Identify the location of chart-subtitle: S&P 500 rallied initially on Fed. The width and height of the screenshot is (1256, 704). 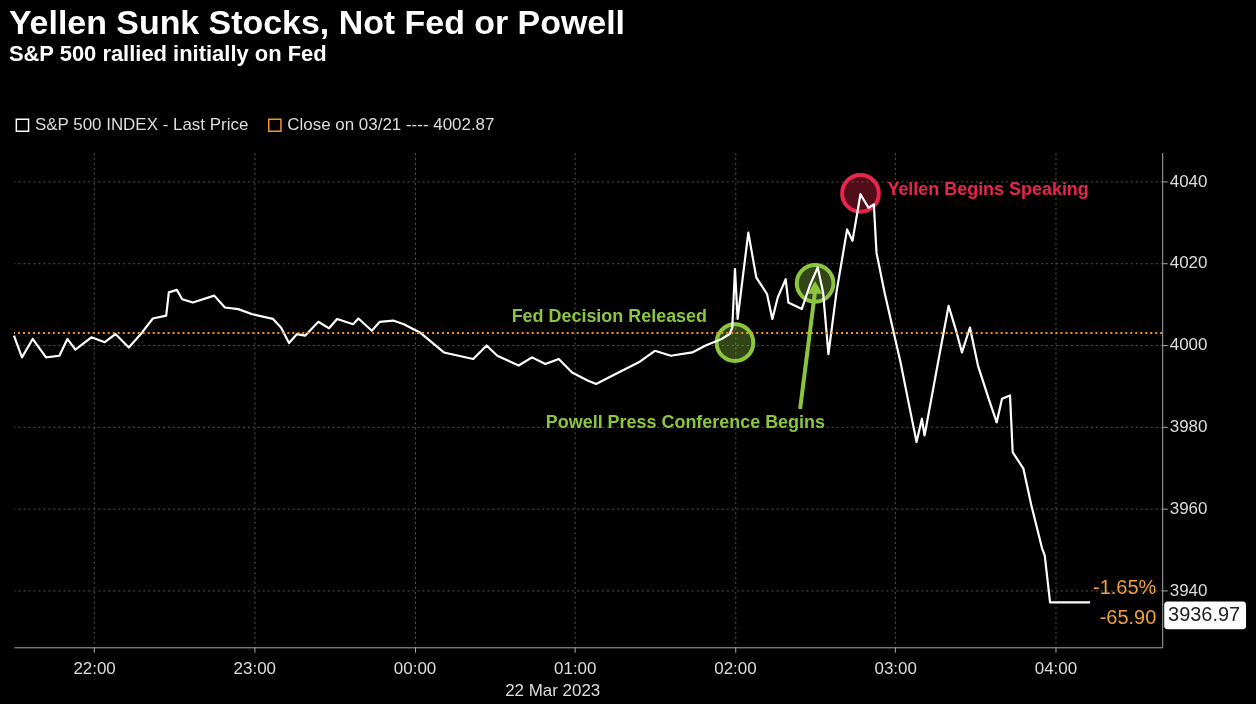
(167, 53).